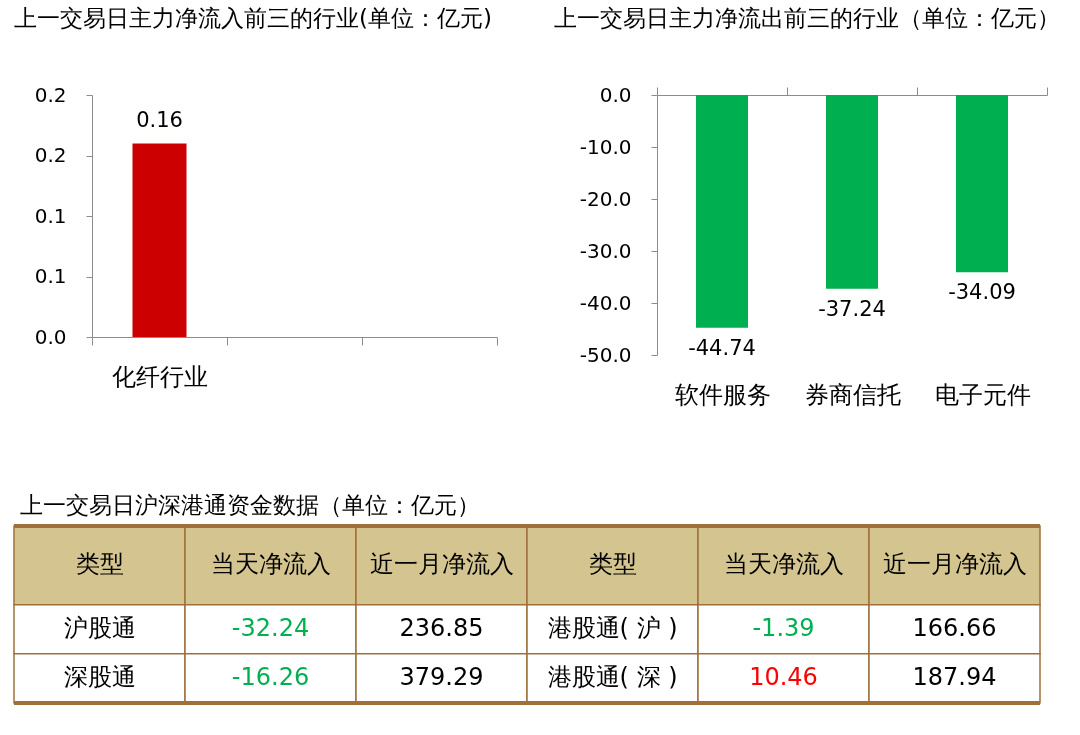 The image size is (1080, 735). What do you see at coordinates (270, 628) in the screenshot?
I see `data-label: -32.24` at bounding box center [270, 628].